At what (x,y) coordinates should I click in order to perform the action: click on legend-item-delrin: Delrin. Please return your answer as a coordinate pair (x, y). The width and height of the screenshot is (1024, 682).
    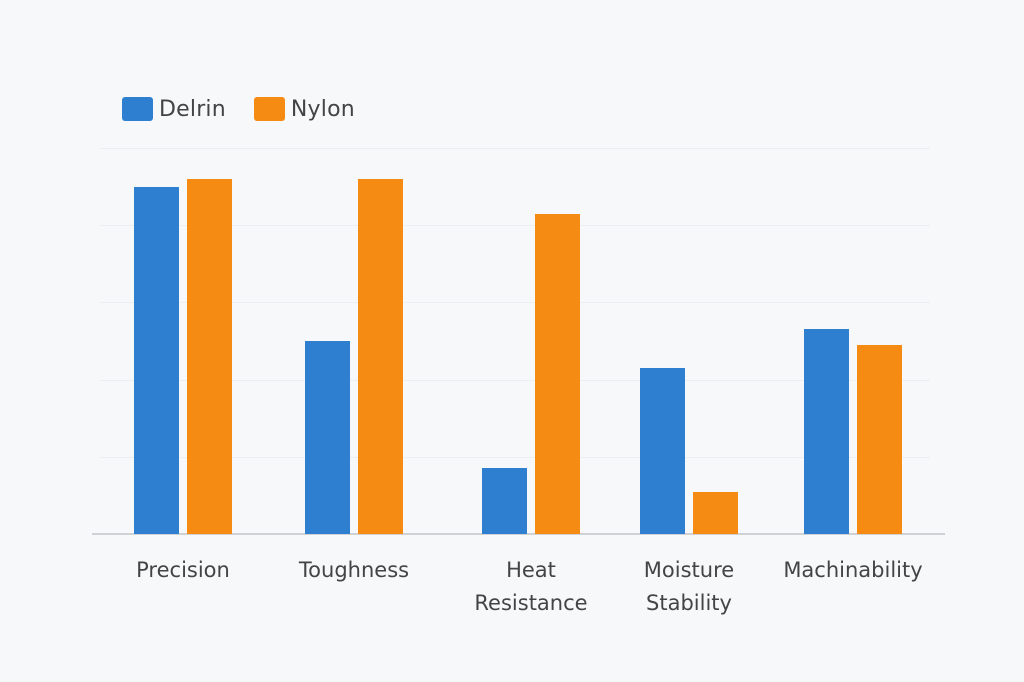
    Looking at the image, I should click on (174, 109).